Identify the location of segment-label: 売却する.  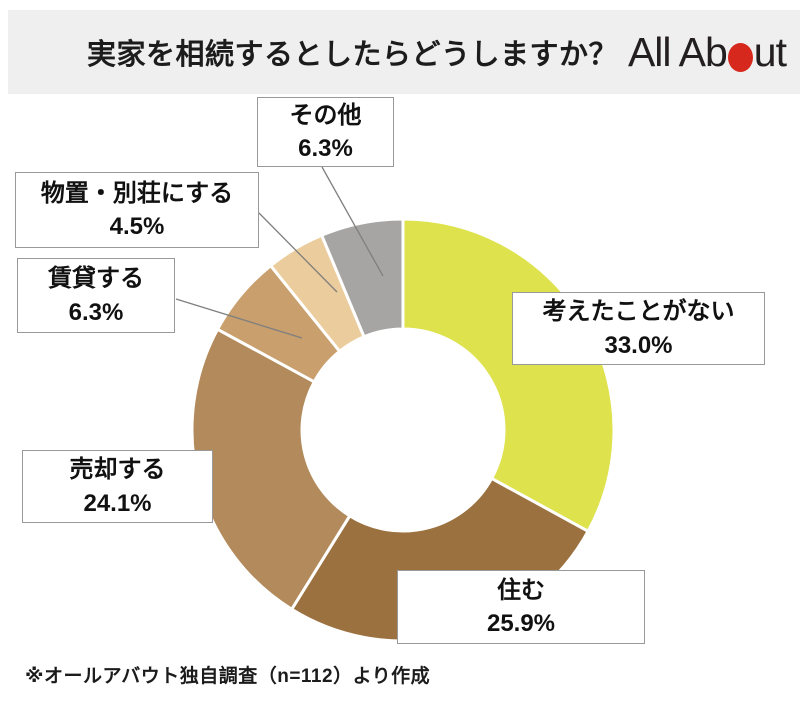
(117, 470).